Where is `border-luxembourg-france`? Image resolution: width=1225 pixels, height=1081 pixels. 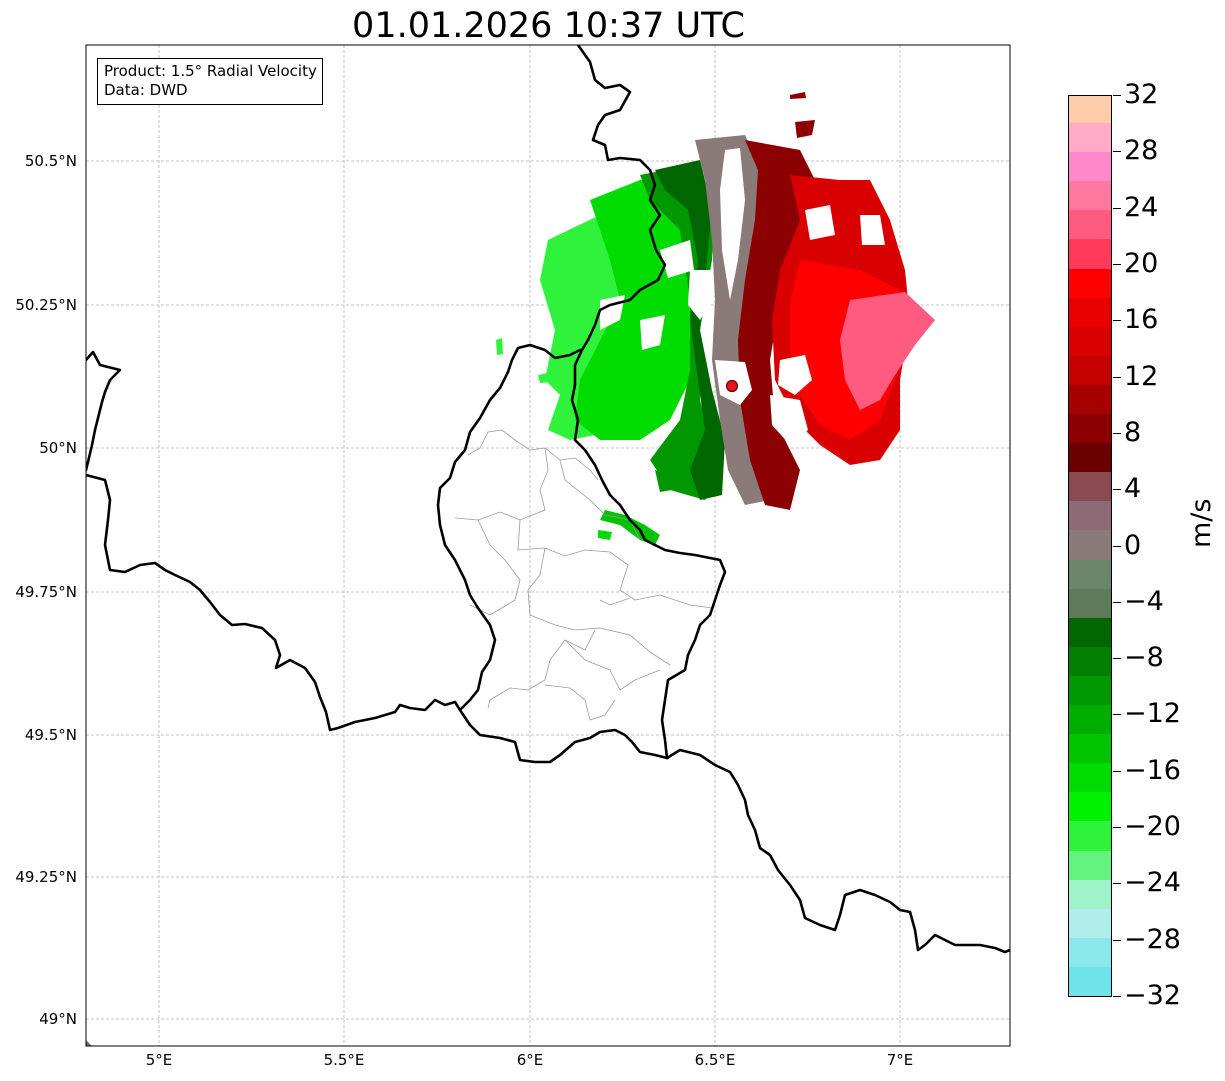
border-luxembourg-france is located at coordinates (563, 736).